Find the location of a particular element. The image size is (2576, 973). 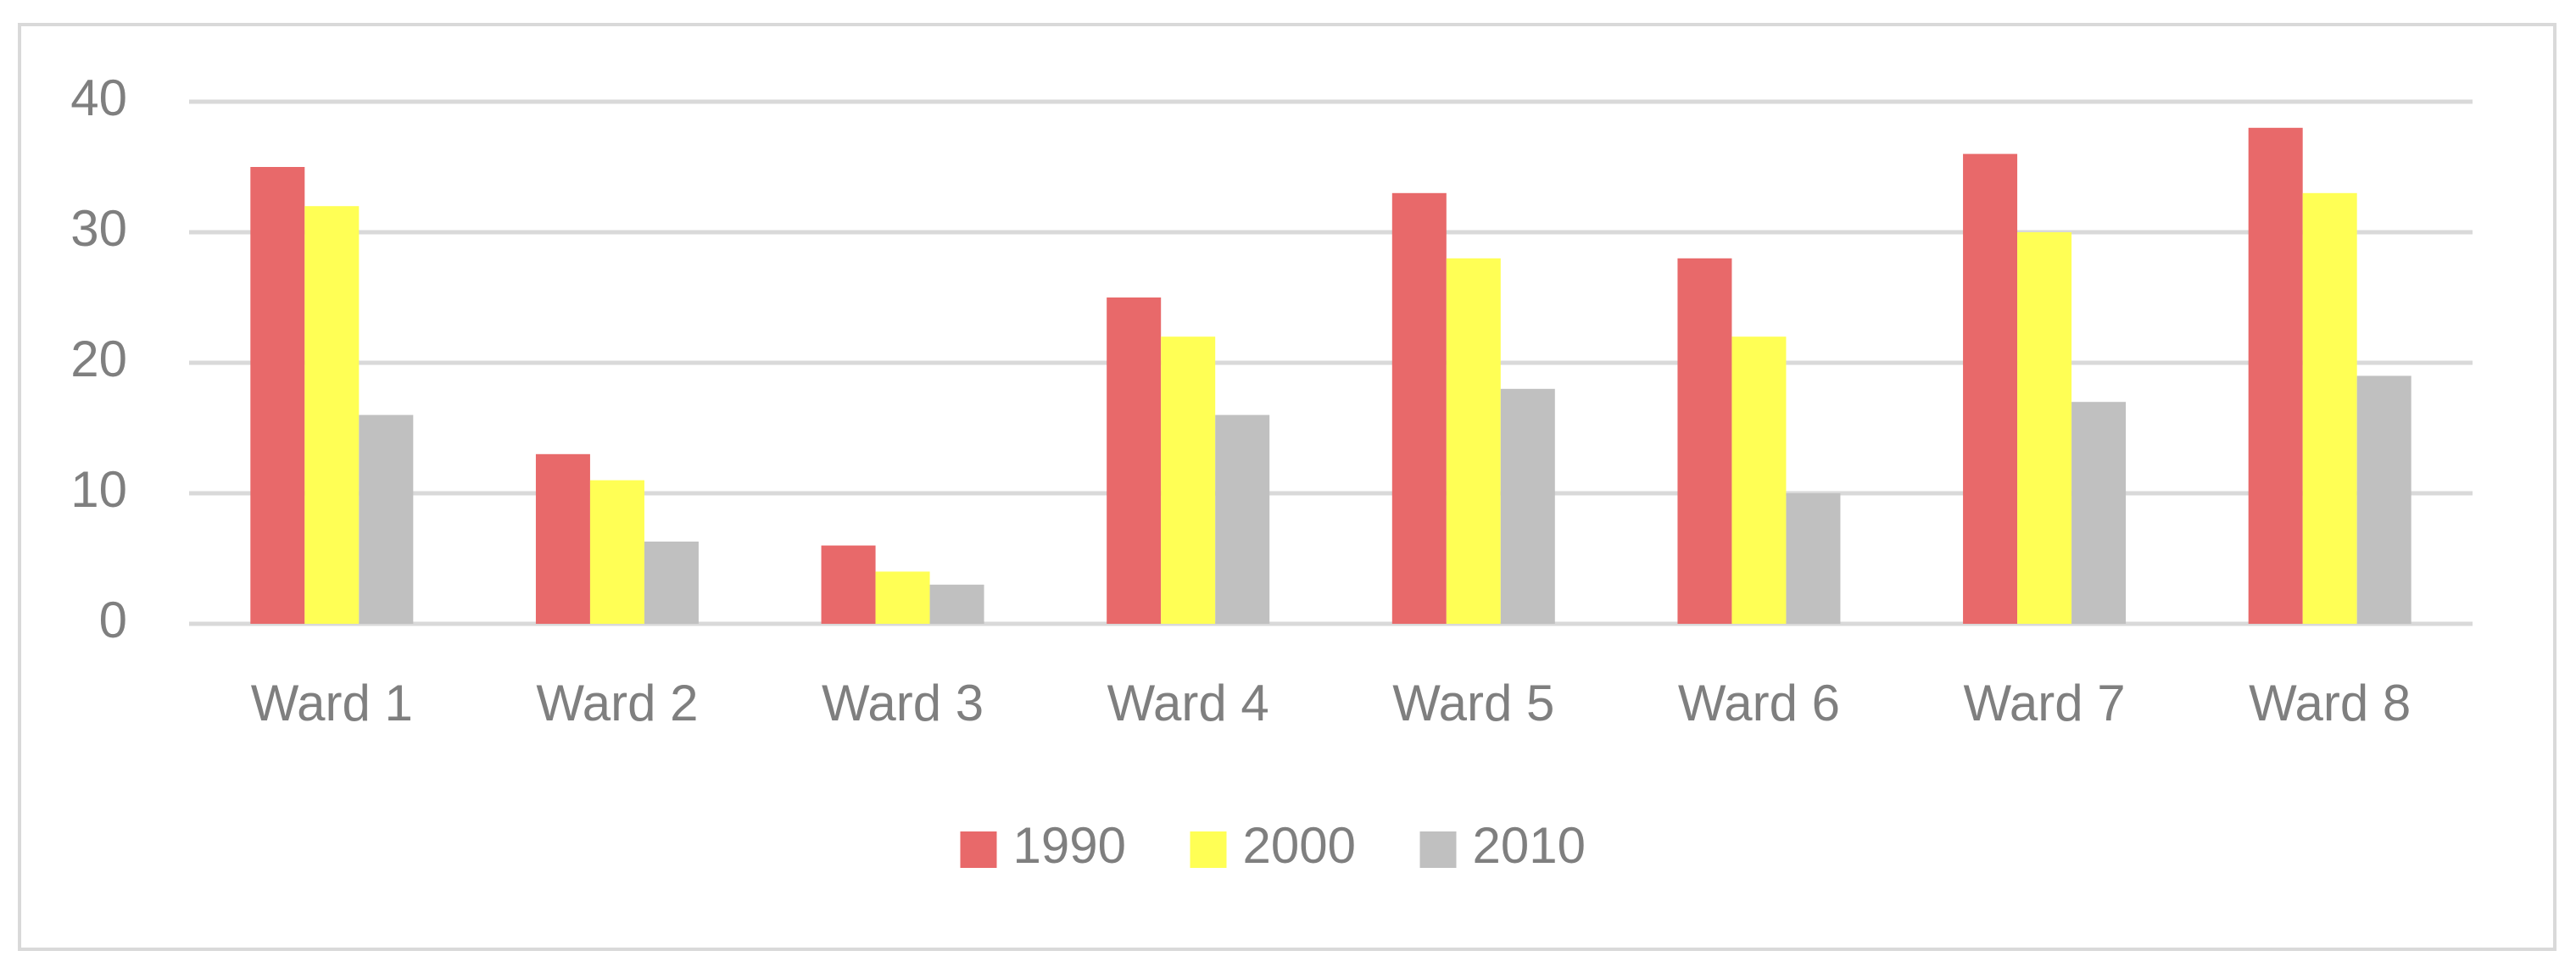

y-tick-label: 0 is located at coordinates (113, 620).